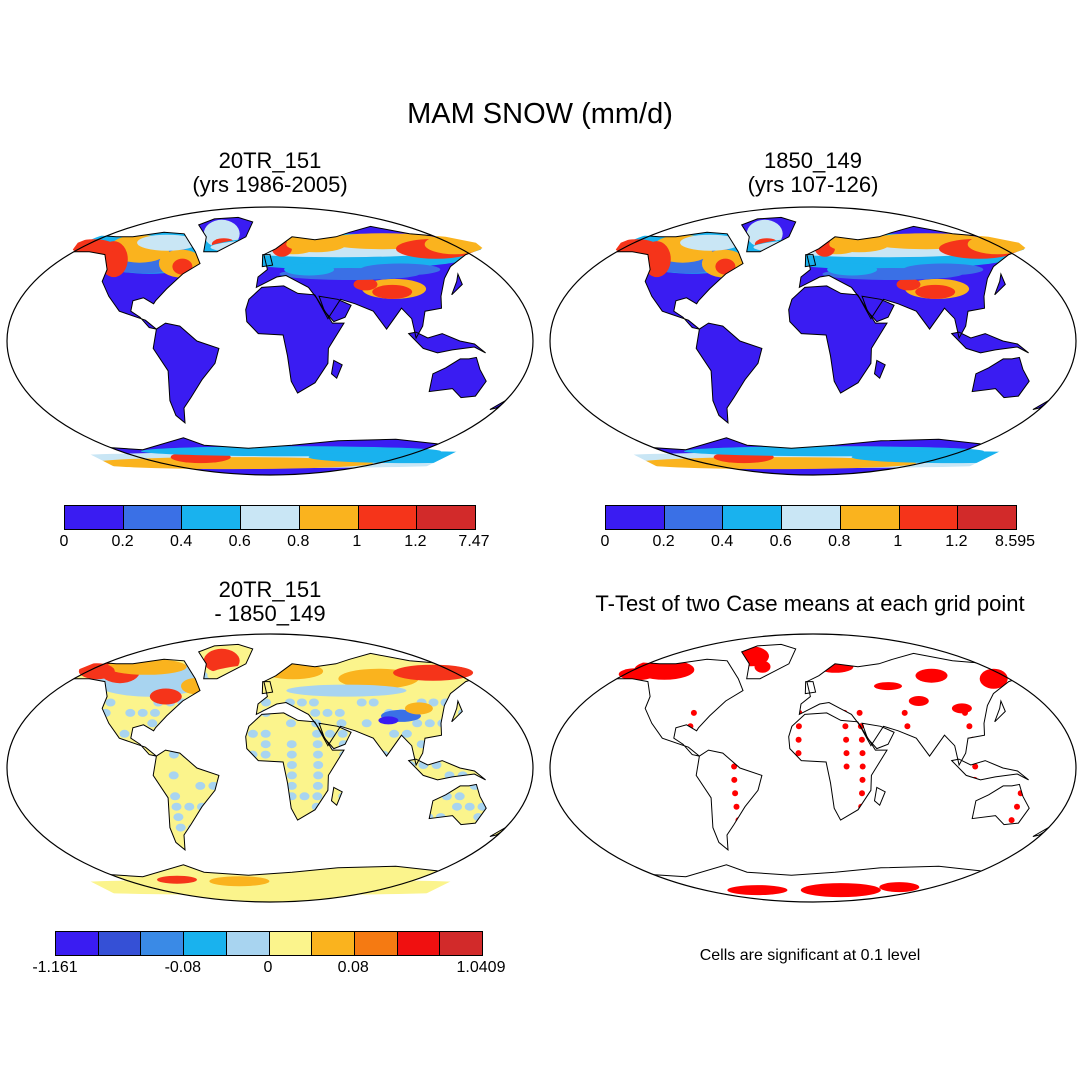 The height and width of the screenshot is (1080, 1080). I want to click on map-panel-20tr, so click(270, 341).